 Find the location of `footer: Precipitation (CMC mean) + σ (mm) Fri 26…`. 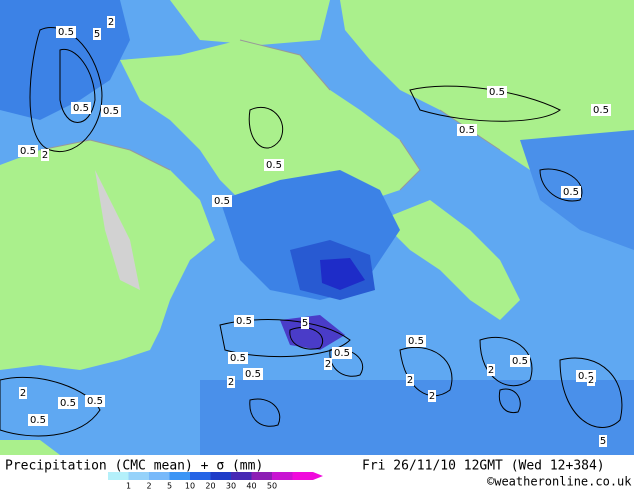

footer: Precipitation (CMC mean) + σ (mm) Fri 26… is located at coordinates (317, 472).